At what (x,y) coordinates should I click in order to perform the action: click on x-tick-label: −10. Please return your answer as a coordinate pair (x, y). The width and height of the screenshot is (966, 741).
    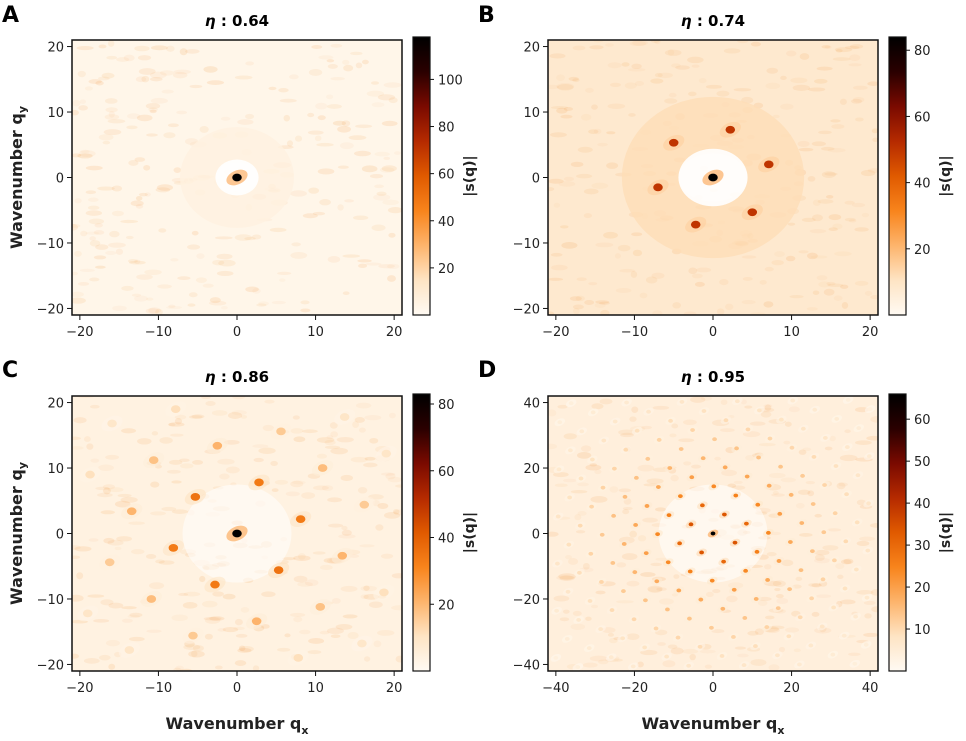
    Looking at the image, I should click on (158, 688).